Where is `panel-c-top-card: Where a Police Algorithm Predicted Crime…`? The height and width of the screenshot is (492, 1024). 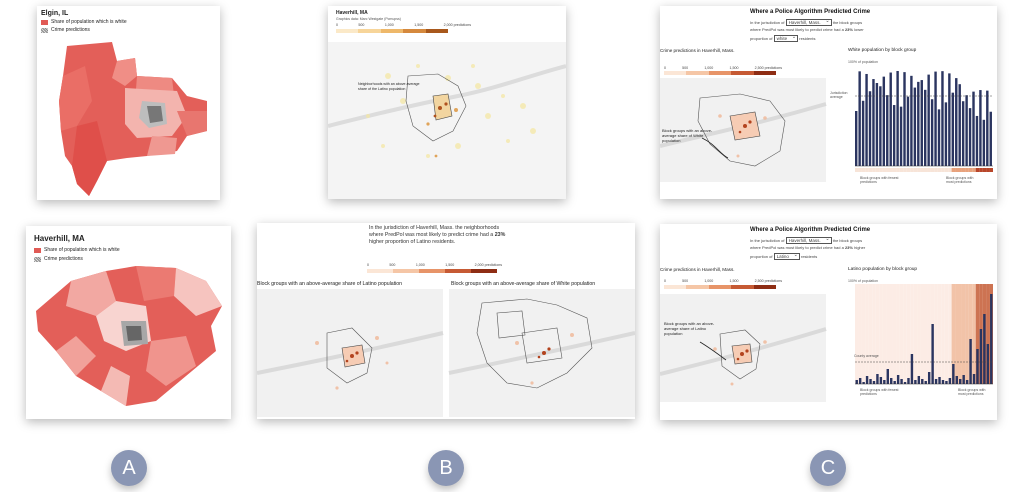 panel-c-top-card: Where a Police Algorithm Predicted Crime… is located at coordinates (828, 102).